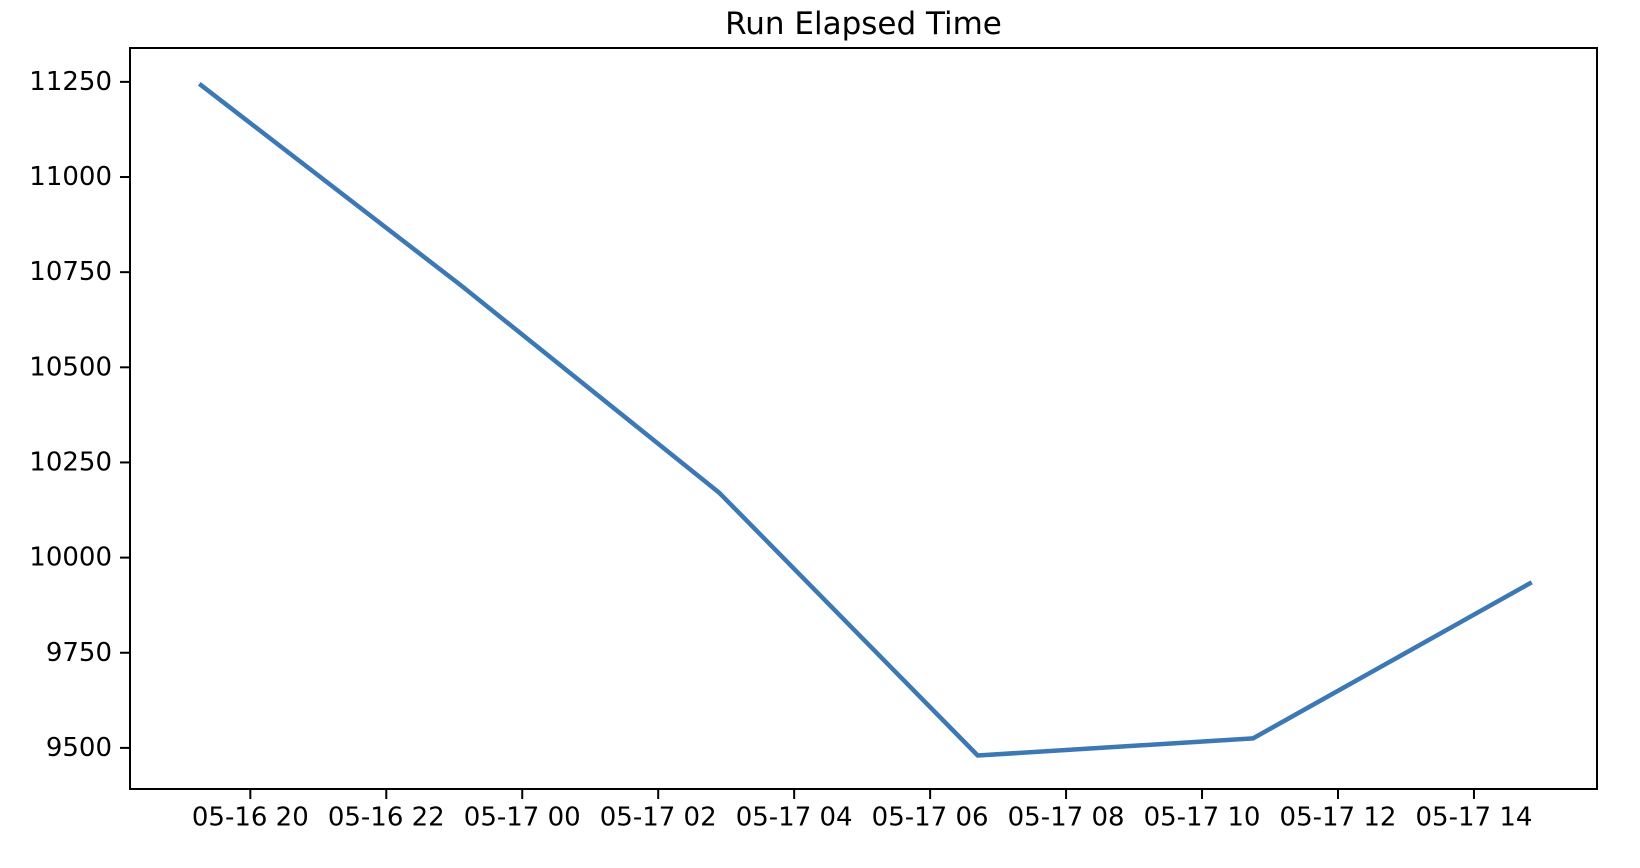  Describe the element at coordinates (522, 817) in the screenshot. I see `x-tick-label: 05-17 00` at that location.